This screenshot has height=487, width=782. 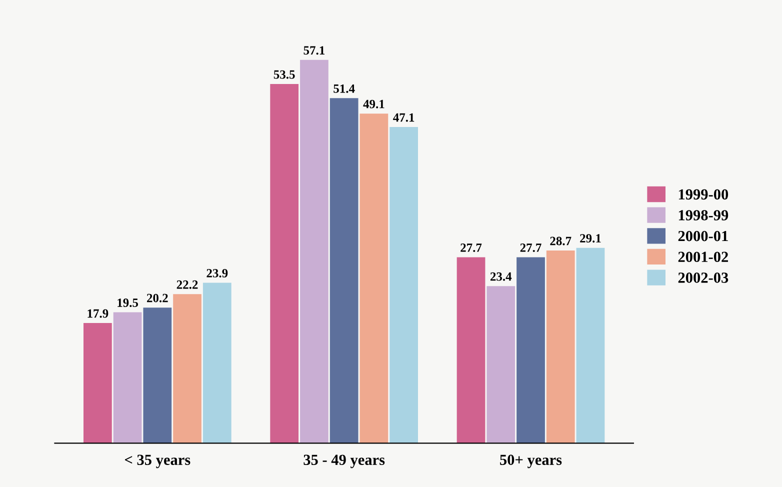 What do you see at coordinates (344, 88) in the screenshot?
I see `data-label: 51.4` at bounding box center [344, 88].